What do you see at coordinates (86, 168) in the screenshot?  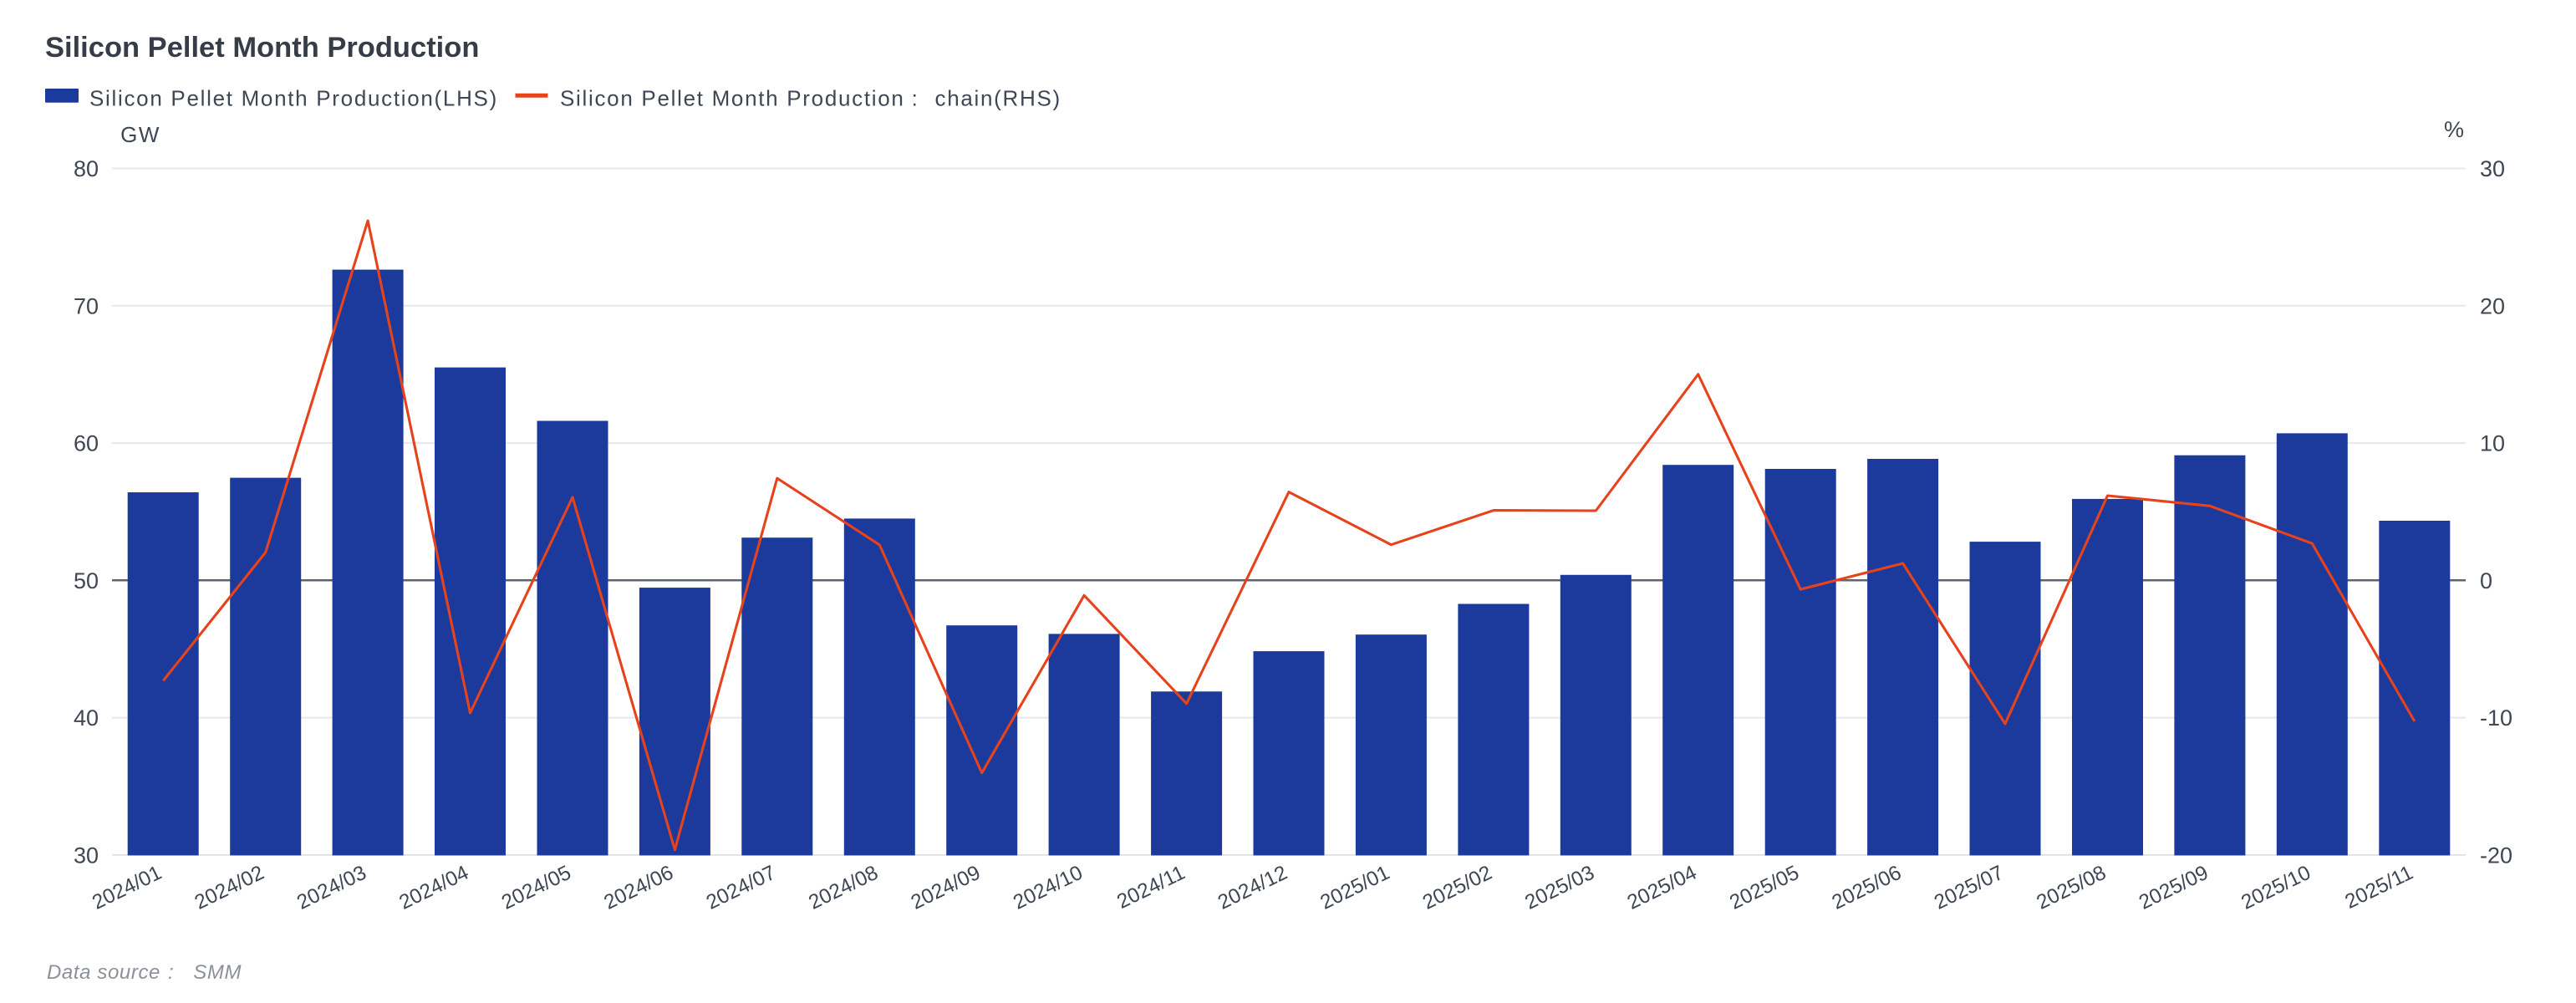 I see `svg-text: 80` at bounding box center [86, 168].